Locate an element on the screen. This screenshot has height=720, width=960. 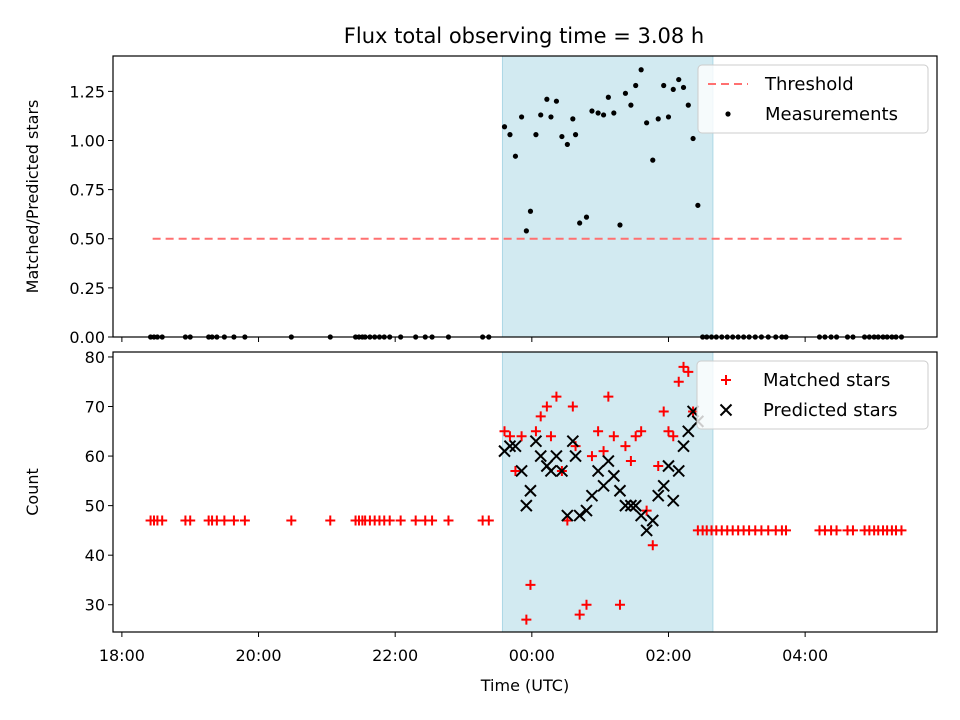
y-tick-label: 60 is located at coordinates (95, 456).